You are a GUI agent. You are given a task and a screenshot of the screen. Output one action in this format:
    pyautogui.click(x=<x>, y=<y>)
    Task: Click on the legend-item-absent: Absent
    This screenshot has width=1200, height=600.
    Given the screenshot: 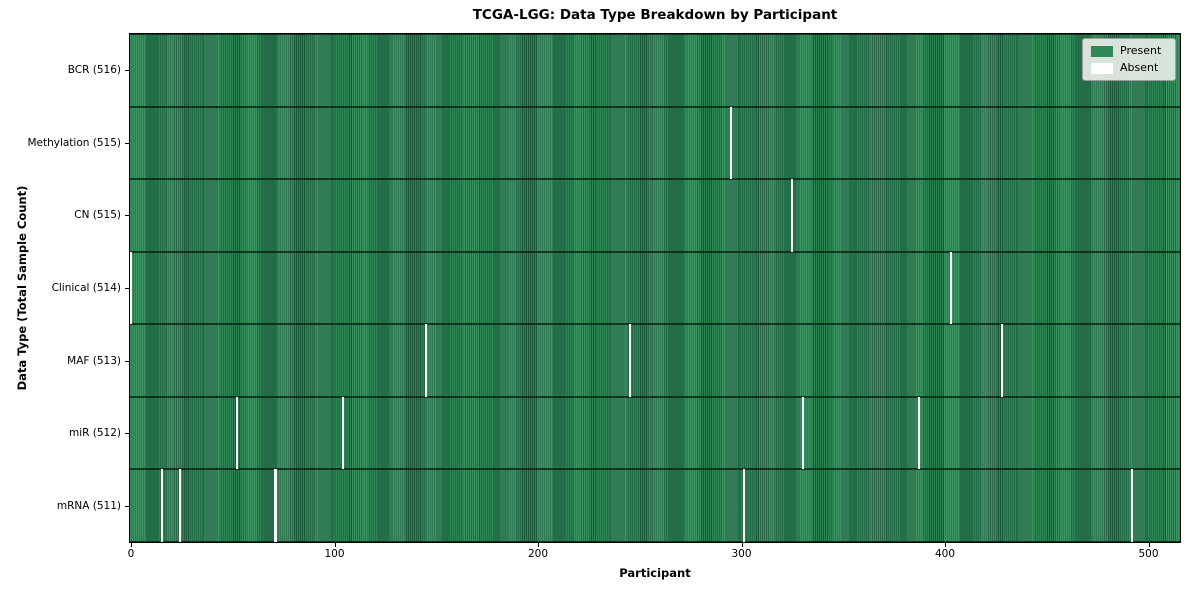 What is the action you would take?
    pyautogui.click(x=1129, y=68)
    